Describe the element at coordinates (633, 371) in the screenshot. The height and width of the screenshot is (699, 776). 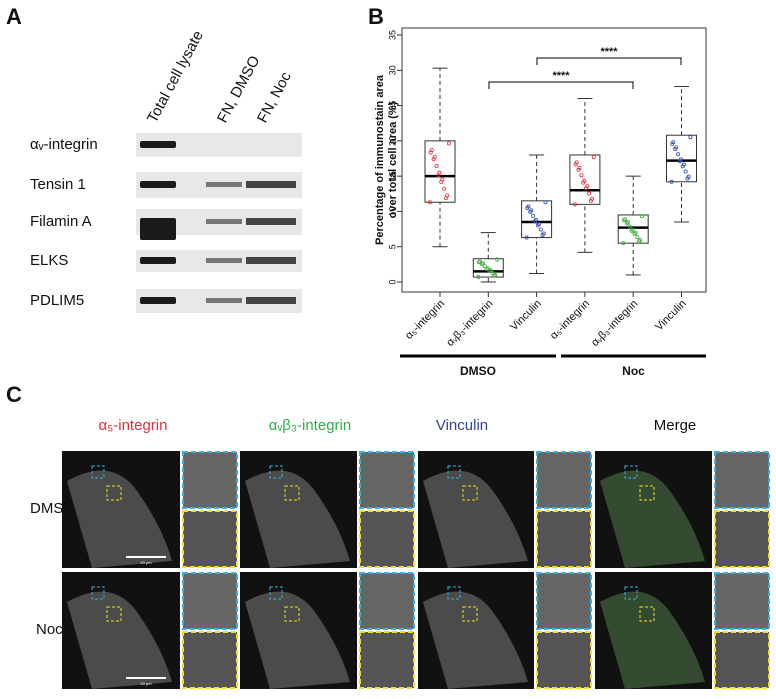
I see `group-label: Noc` at that location.